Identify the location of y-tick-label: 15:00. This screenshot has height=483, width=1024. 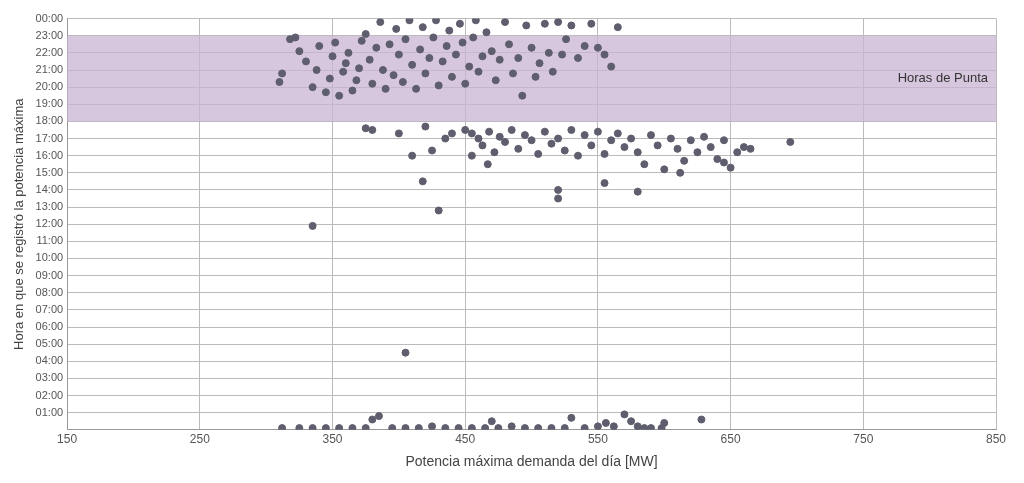
(49, 171).